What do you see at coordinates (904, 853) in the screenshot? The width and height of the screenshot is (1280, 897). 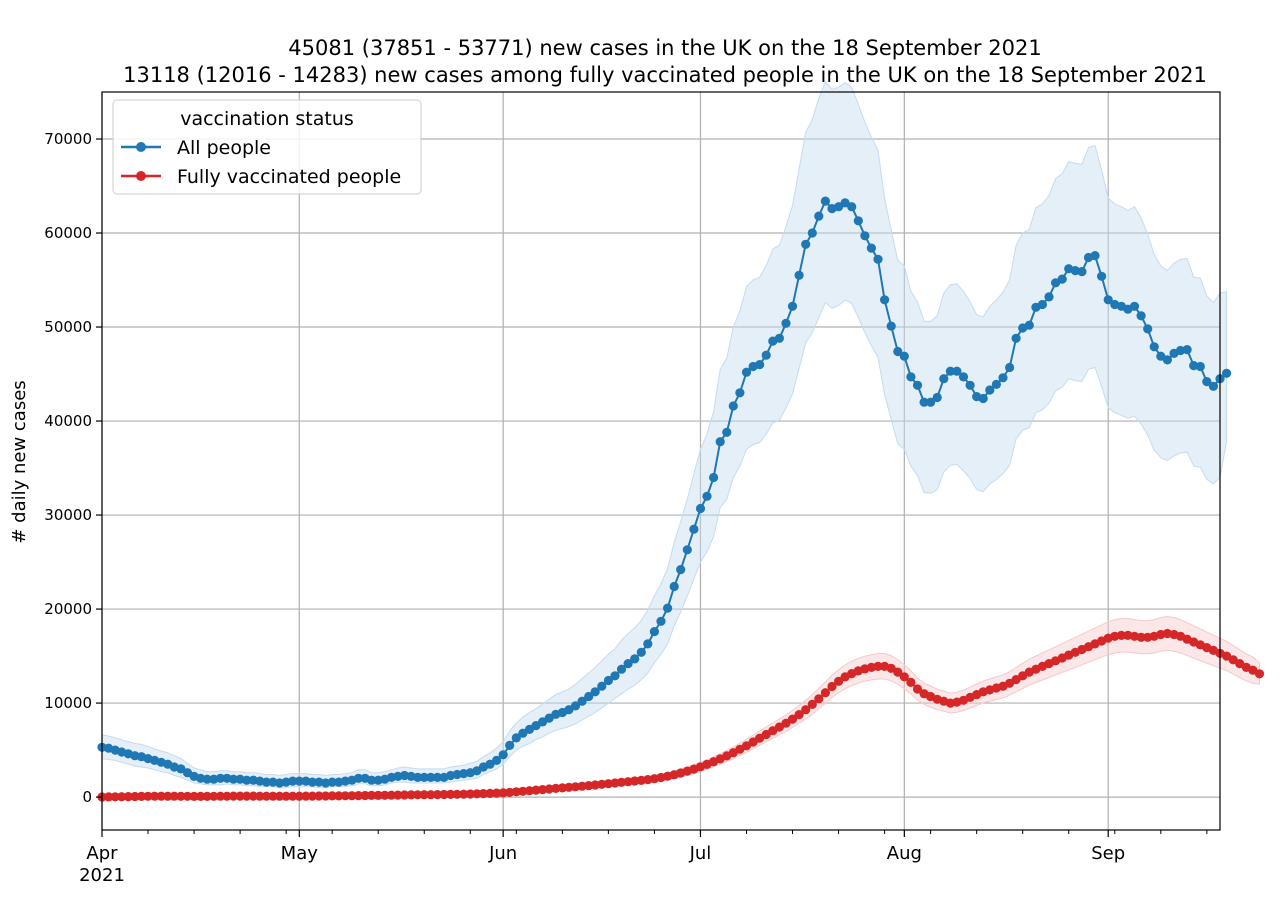 I see `x-tick-label: Aug` at bounding box center [904, 853].